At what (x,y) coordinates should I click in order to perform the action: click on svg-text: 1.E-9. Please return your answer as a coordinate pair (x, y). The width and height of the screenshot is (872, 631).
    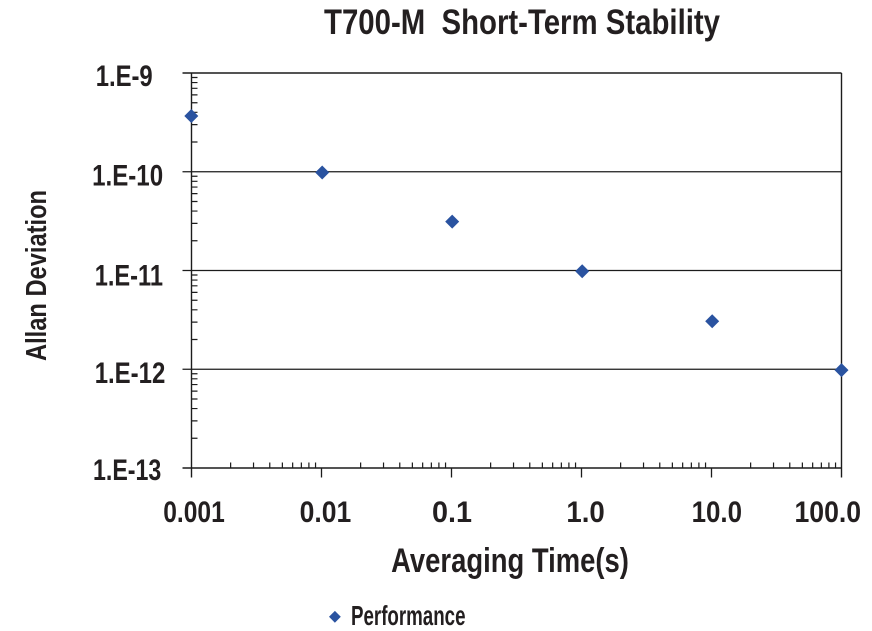
    Looking at the image, I should click on (124, 76).